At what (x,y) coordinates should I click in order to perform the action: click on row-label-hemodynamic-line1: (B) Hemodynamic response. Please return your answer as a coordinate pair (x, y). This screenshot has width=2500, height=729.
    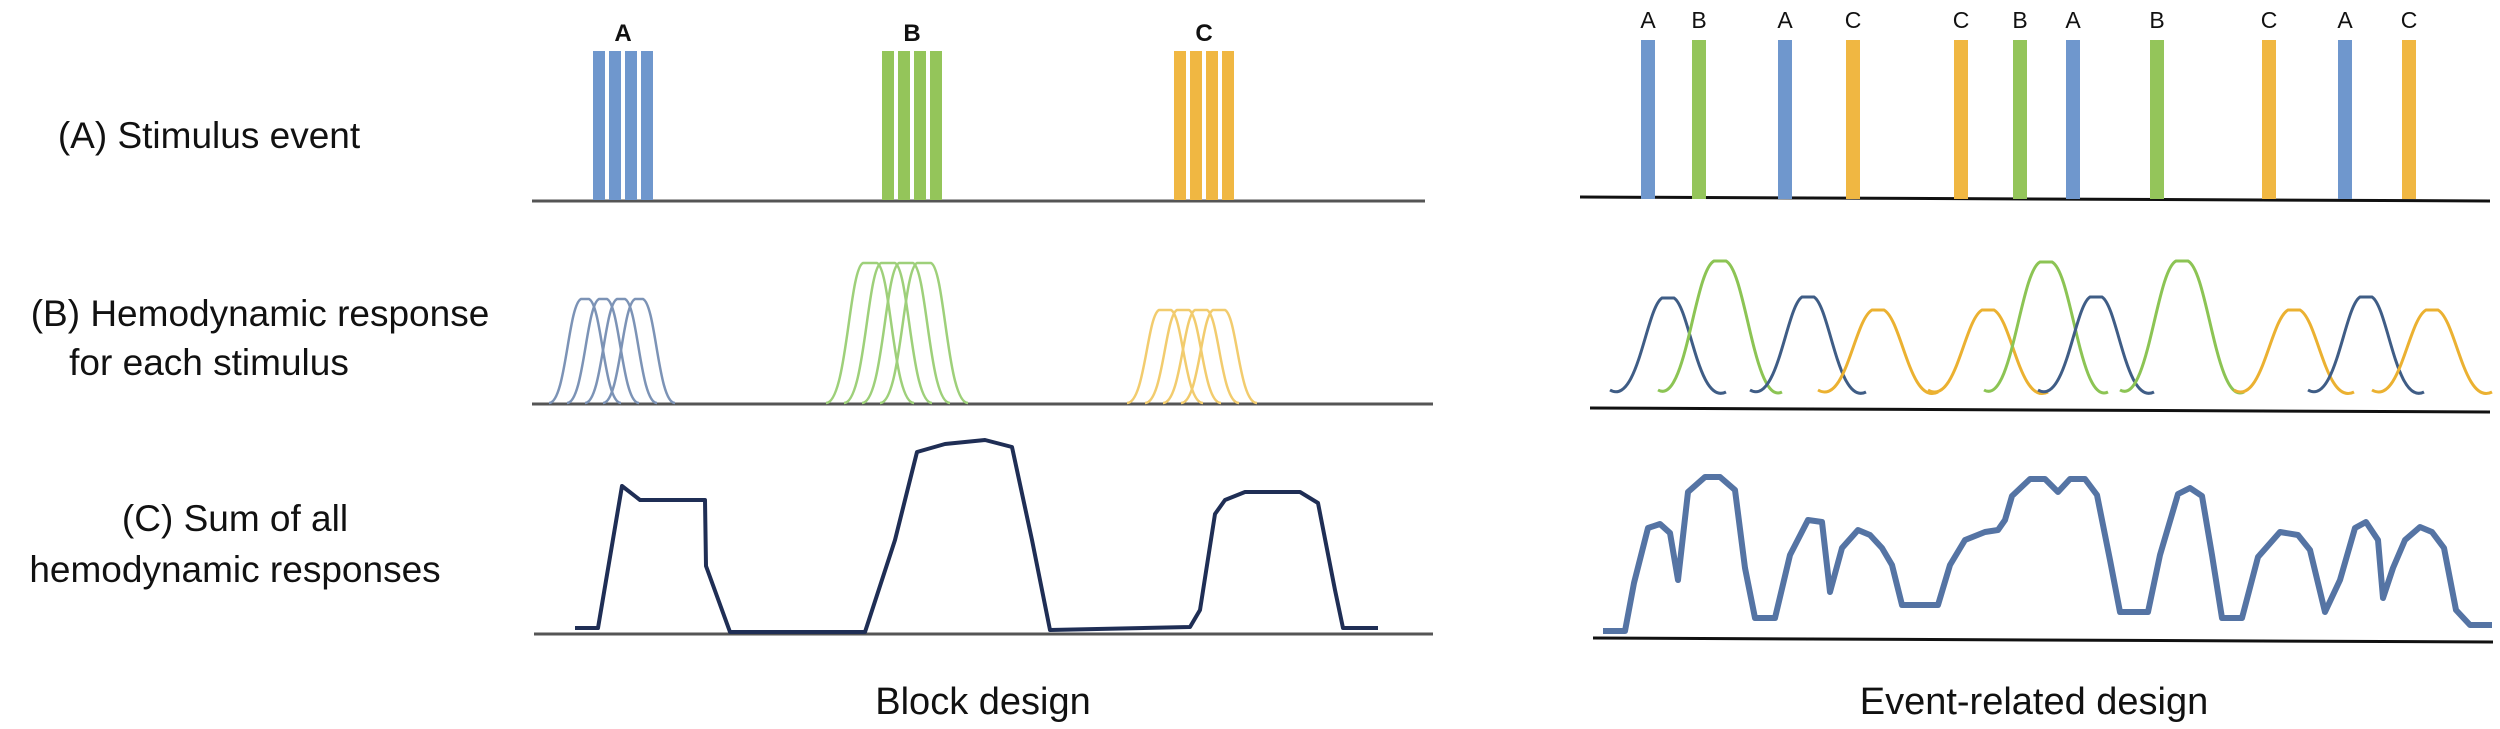
    Looking at the image, I should click on (260, 313).